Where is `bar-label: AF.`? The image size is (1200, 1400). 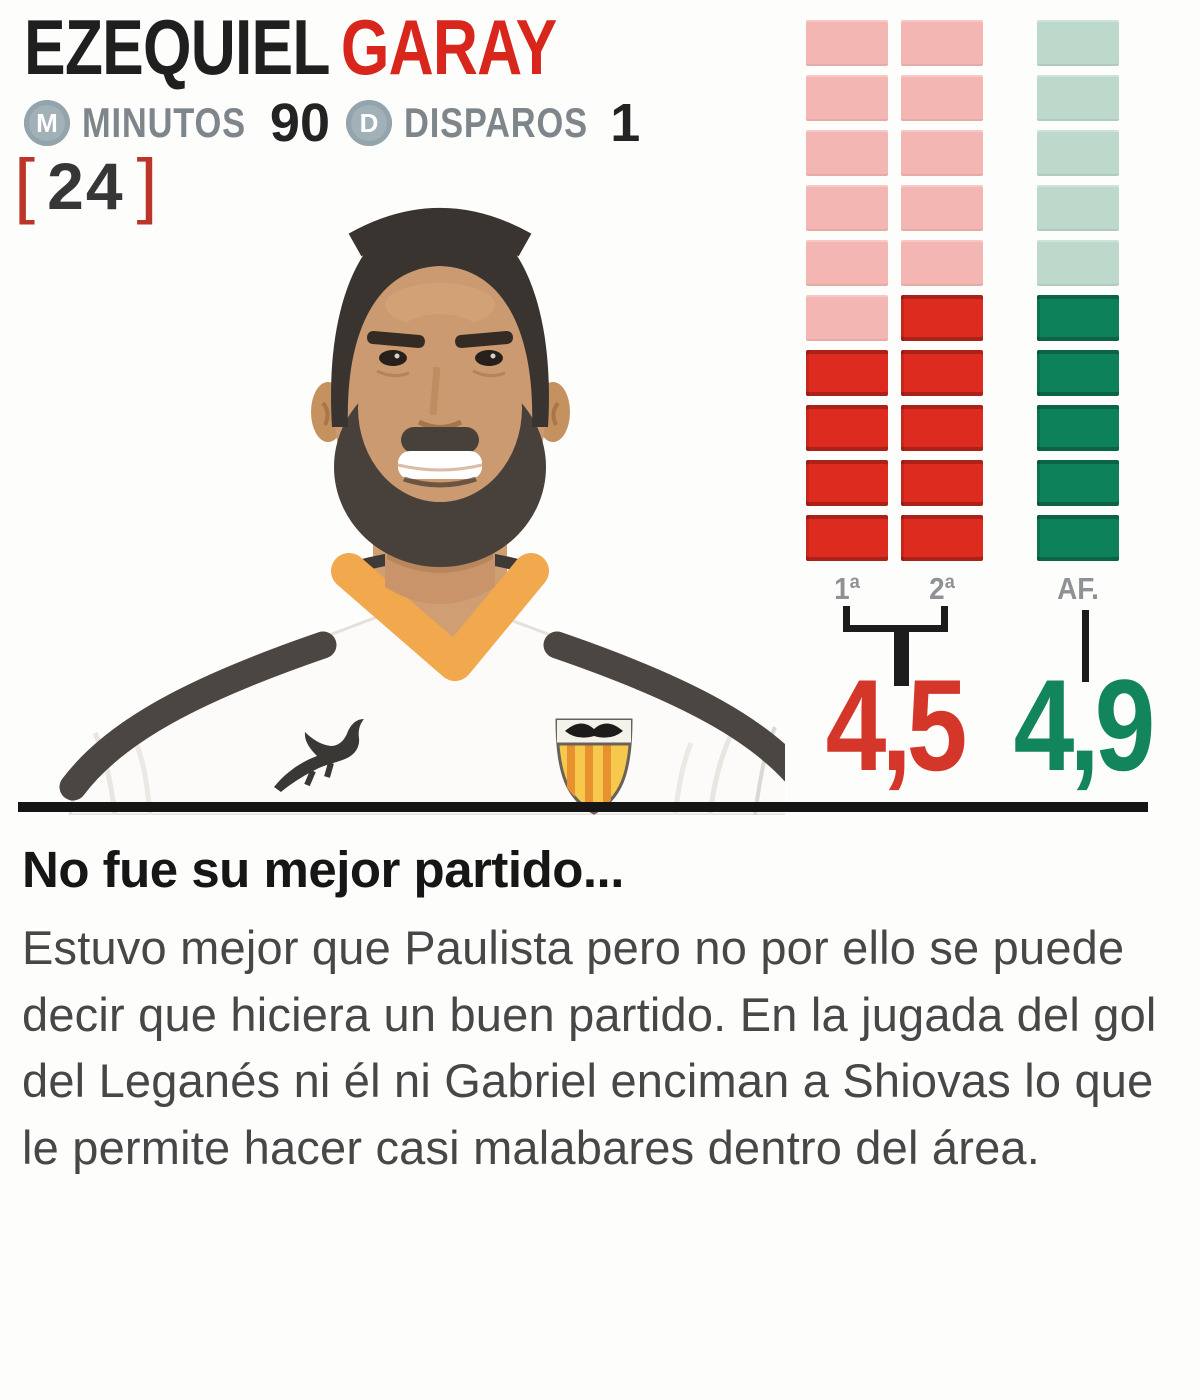 bar-label: AF. is located at coordinates (1078, 588).